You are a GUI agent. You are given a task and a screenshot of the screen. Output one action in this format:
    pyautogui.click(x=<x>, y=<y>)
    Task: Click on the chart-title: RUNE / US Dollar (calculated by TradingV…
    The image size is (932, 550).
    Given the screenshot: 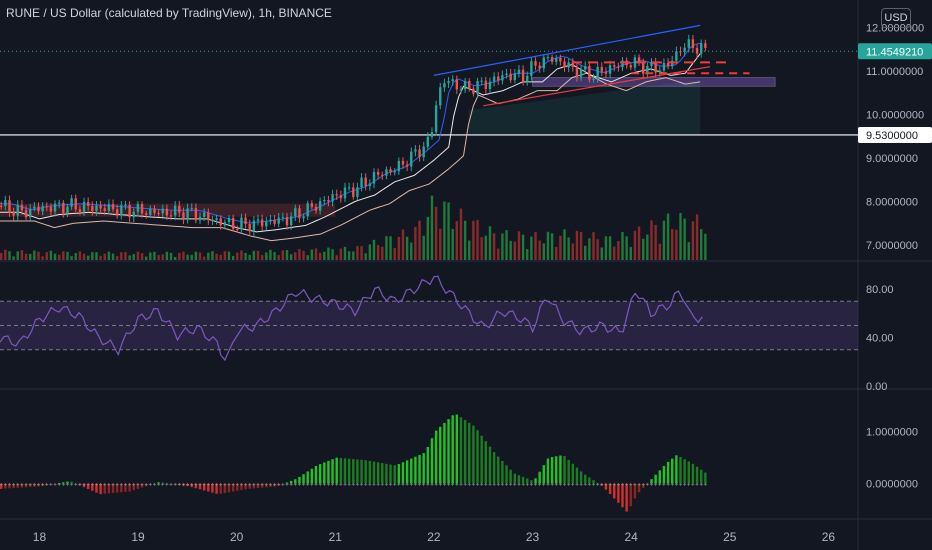 What is the action you would take?
    pyautogui.click(x=169, y=13)
    